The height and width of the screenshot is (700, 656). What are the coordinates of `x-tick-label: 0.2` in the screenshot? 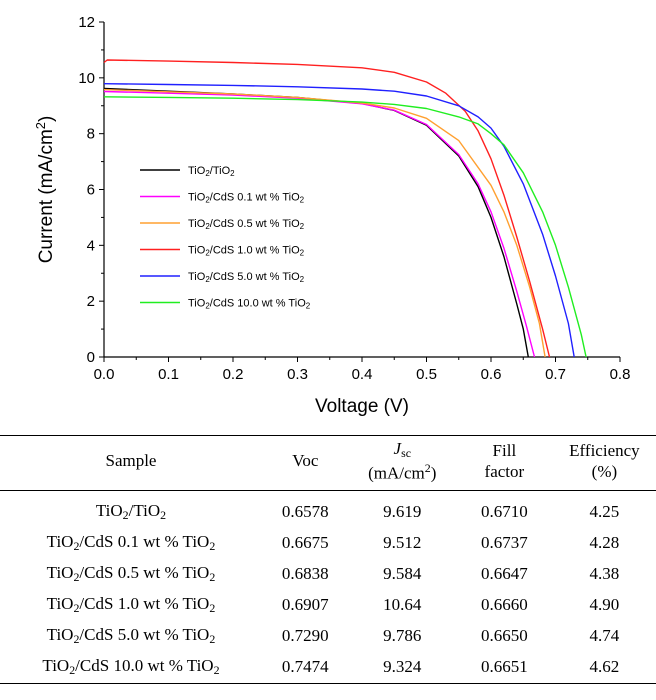 It's located at (233, 374).